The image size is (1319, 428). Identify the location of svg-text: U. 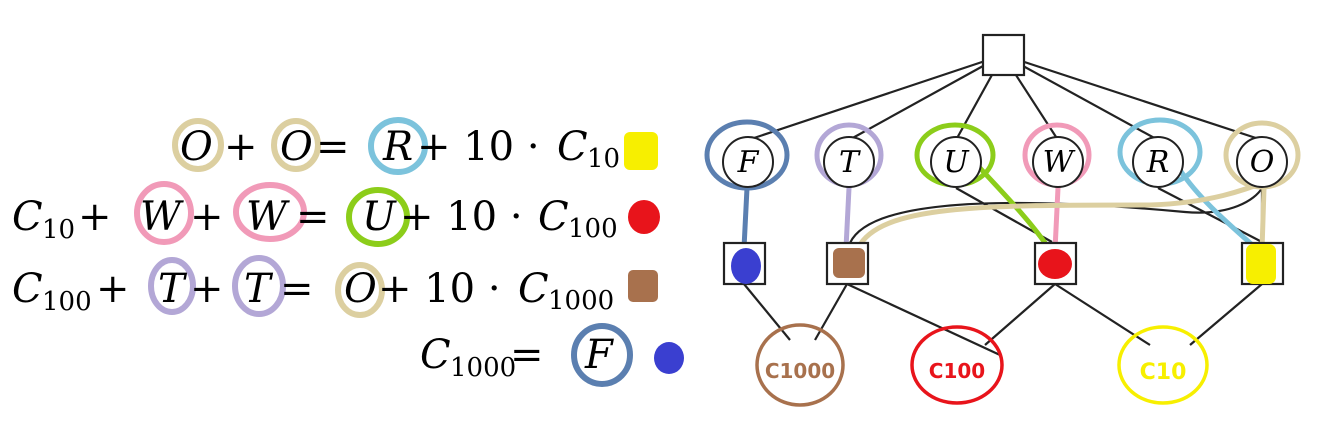
(956, 162).